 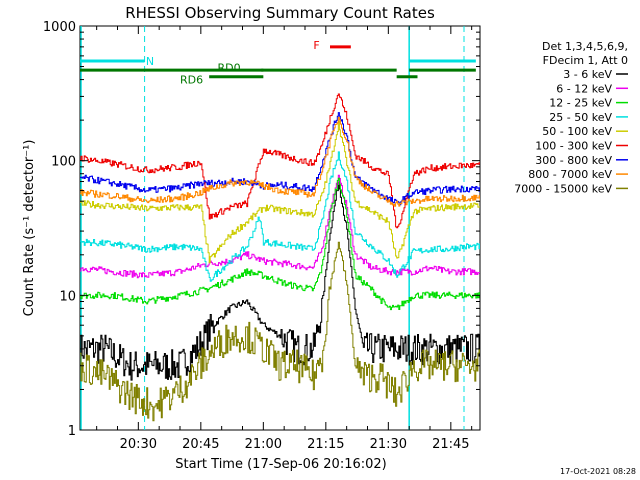 What do you see at coordinates (72, 431) in the screenshot?
I see `y-tick-label: 1` at bounding box center [72, 431].